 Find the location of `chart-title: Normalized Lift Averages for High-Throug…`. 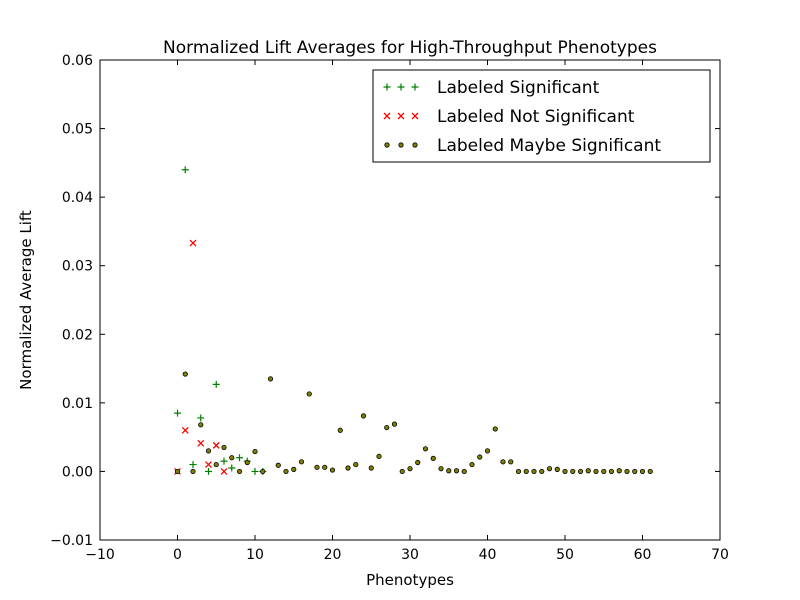

chart-title: Normalized Lift Averages for High-Throug… is located at coordinates (410, 48).